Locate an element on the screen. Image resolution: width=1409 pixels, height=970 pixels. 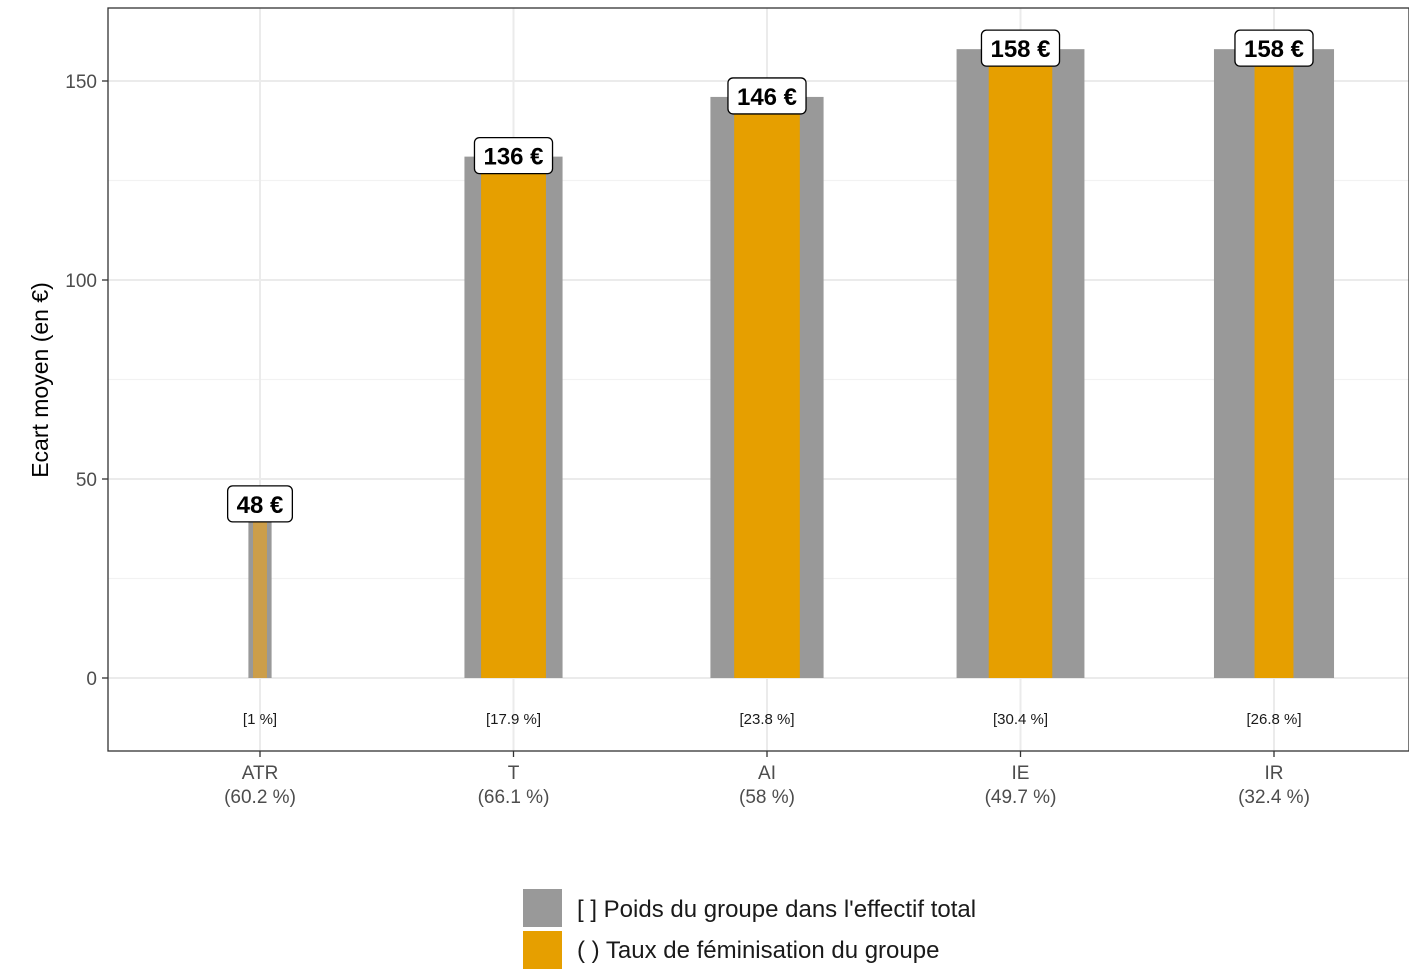
value-label-ie: 158 € is located at coordinates (1020, 48).